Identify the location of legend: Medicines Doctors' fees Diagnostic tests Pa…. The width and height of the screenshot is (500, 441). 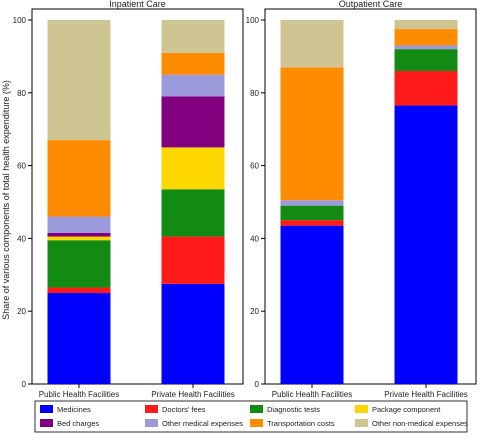
(251, 416).